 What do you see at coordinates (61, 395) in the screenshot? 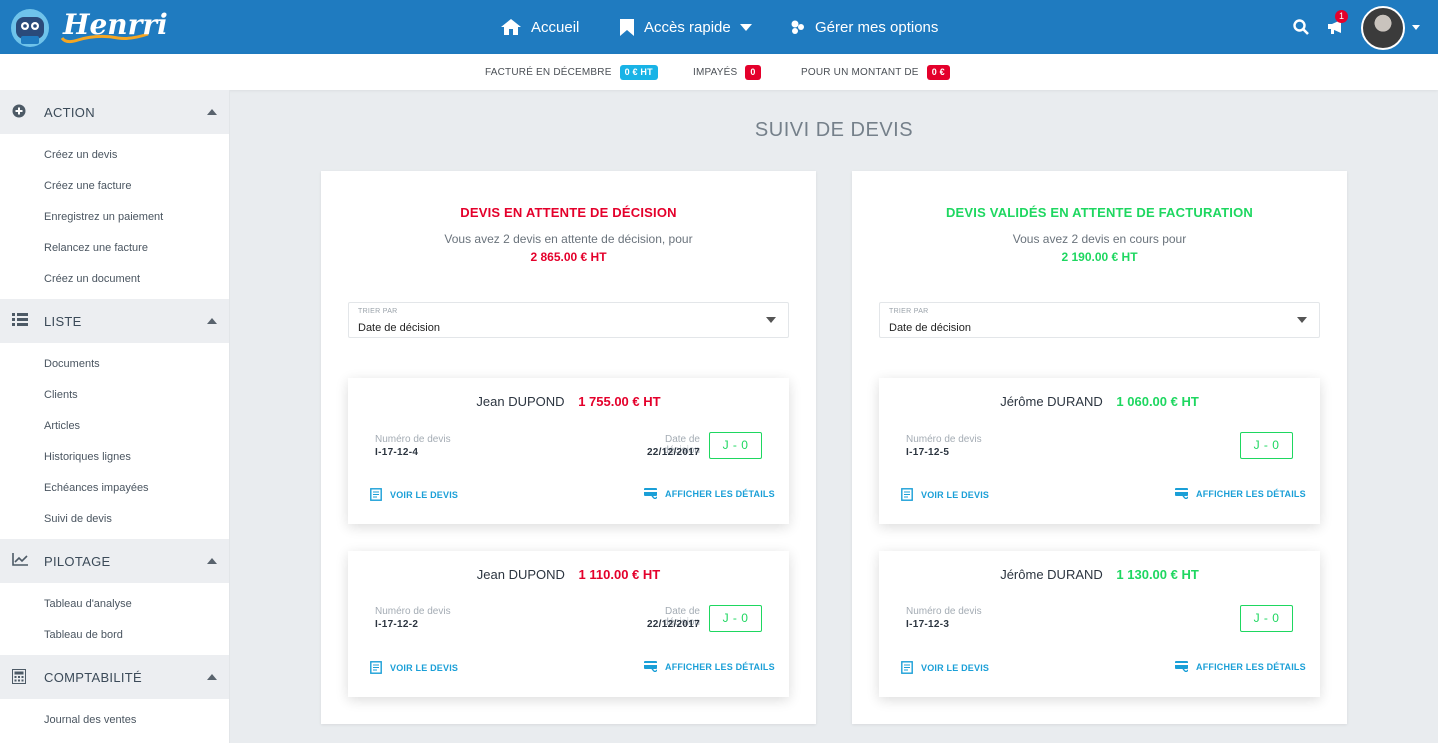
I see `sidebar-item-clients: Clients` at bounding box center [61, 395].